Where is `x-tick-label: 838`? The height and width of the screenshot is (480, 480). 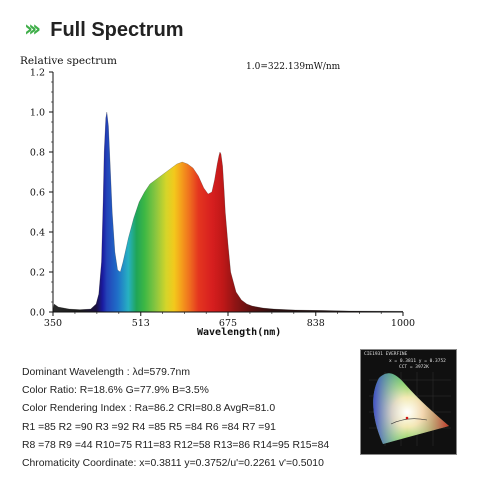 x-tick-label: 838 is located at coordinates (316, 323).